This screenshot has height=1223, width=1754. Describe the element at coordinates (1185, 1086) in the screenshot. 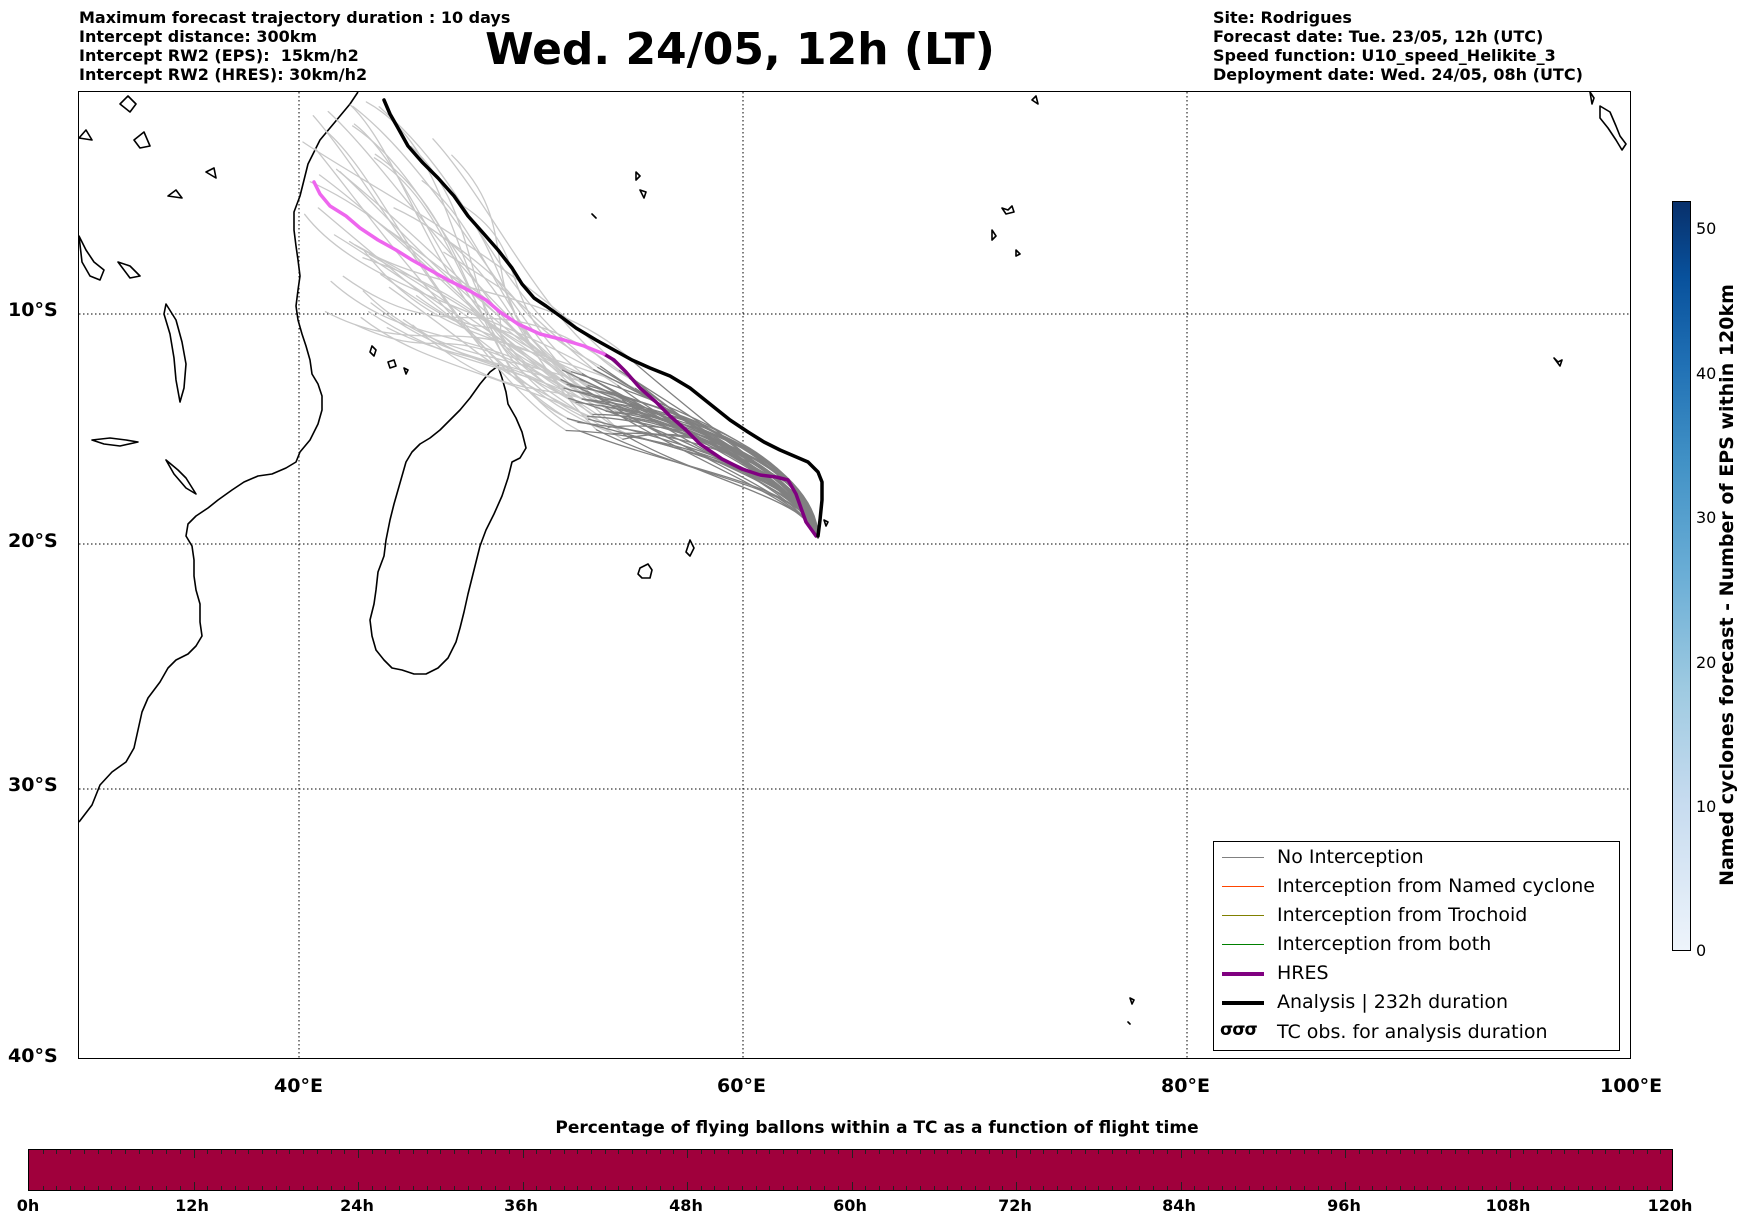

I see `lon-label-80e: 80°E` at that location.